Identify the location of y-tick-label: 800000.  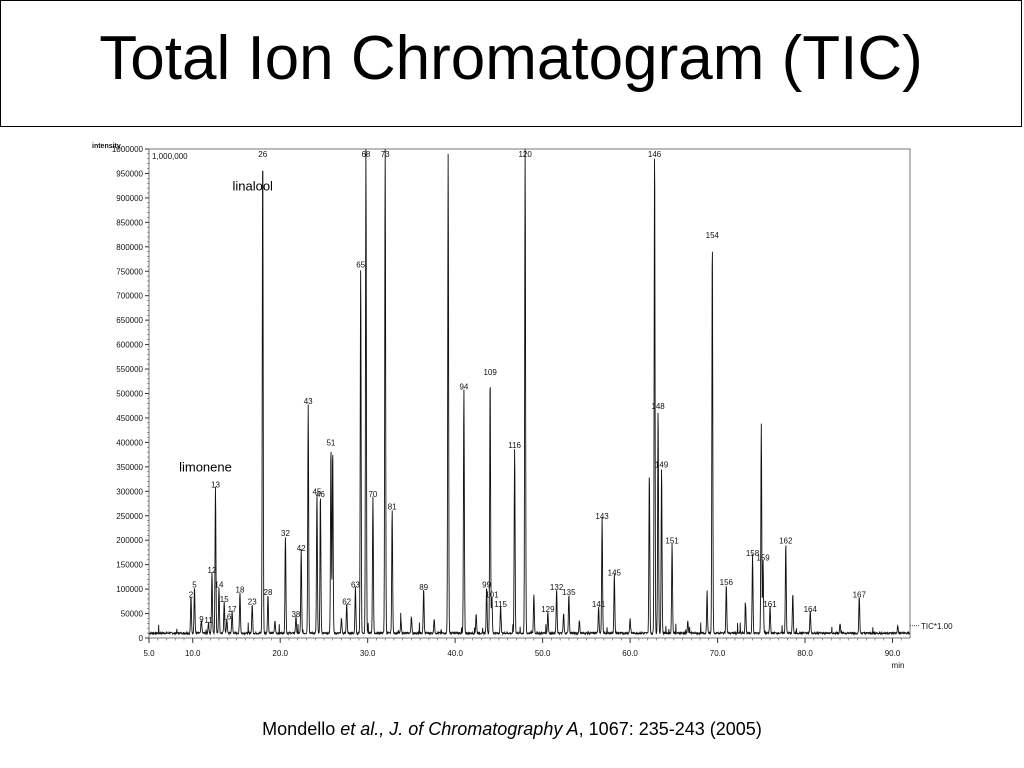
(129, 247).